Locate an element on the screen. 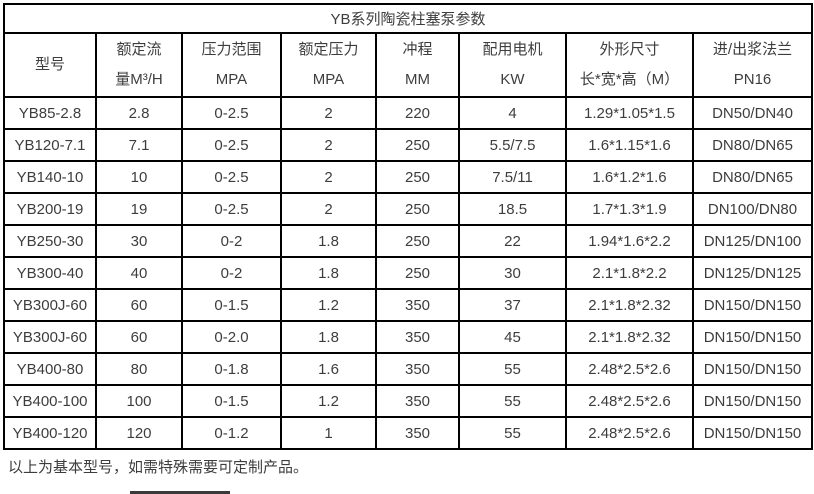 This screenshot has width=814, height=494. cell: 0-1.8 is located at coordinates (231, 369).